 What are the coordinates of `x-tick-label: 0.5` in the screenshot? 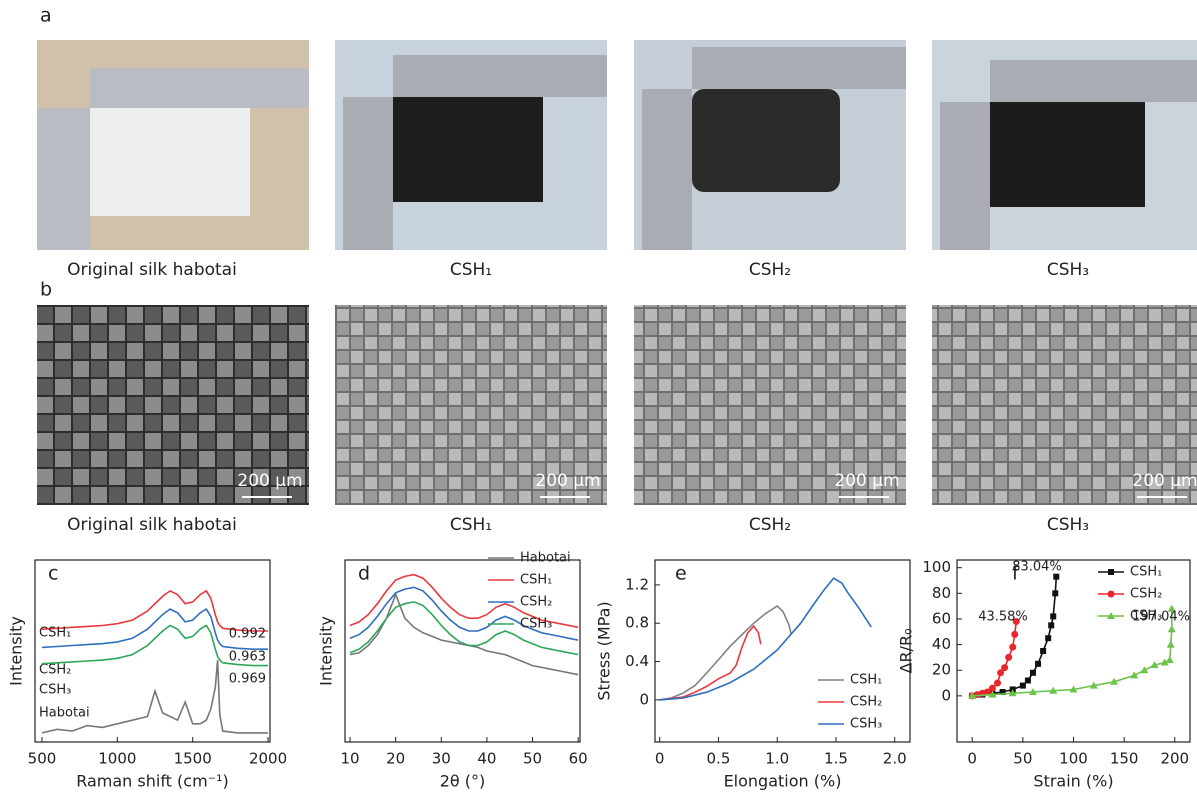 It's located at (719, 759).